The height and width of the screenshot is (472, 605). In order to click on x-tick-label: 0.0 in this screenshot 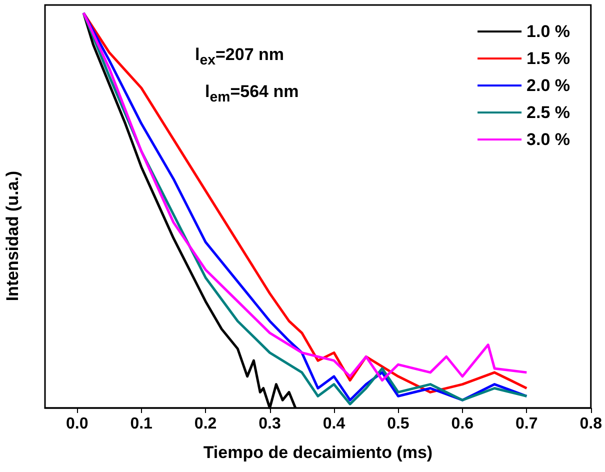, I will do `click(77, 424)`.